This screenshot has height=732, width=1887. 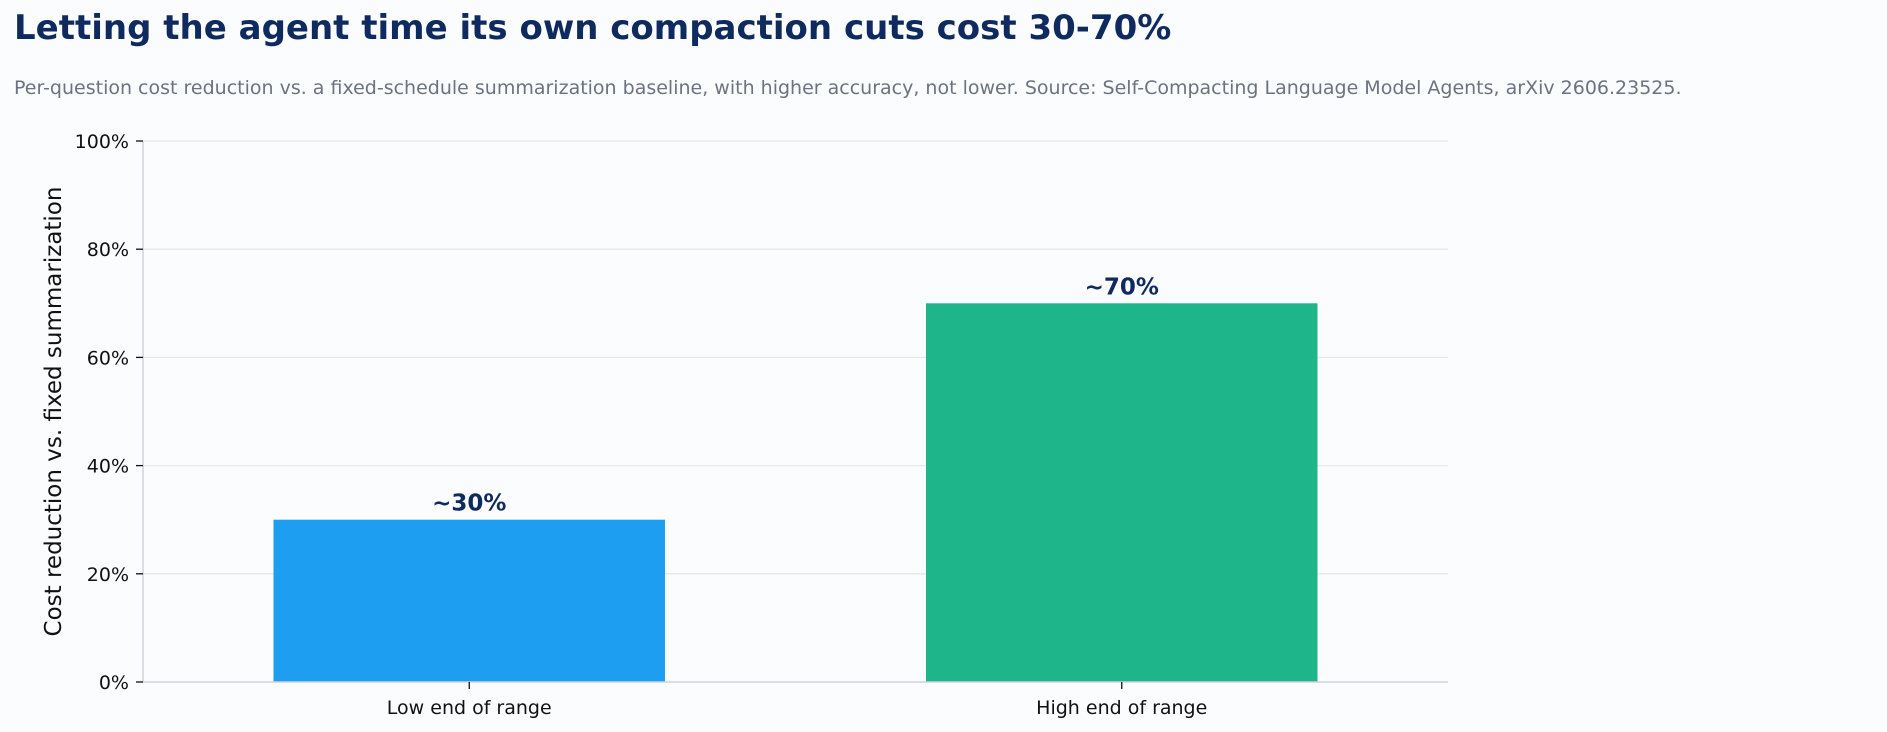 What do you see at coordinates (797, 700) in the screenshot?
I see `x-ticks: Low end of range High end of range` at bounding box center [797, 700].